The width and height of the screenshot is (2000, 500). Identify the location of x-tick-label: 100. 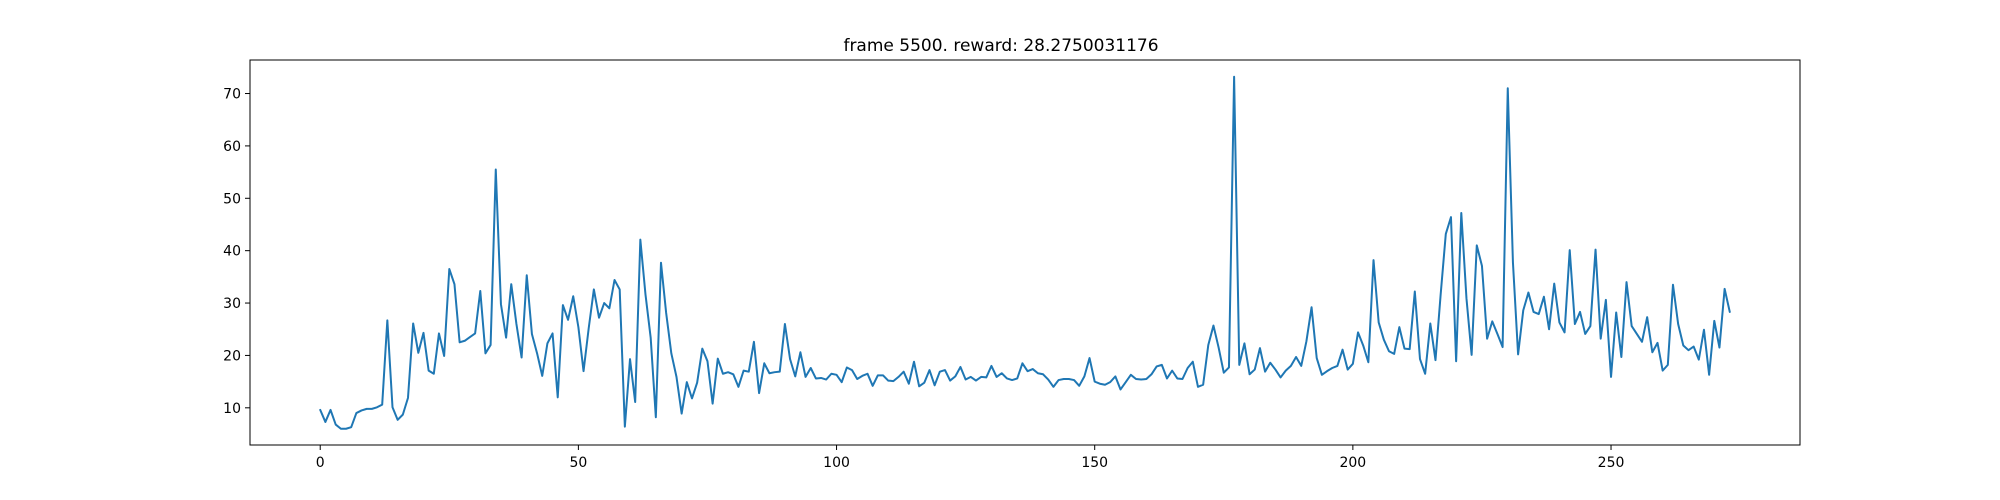
(836, 463).